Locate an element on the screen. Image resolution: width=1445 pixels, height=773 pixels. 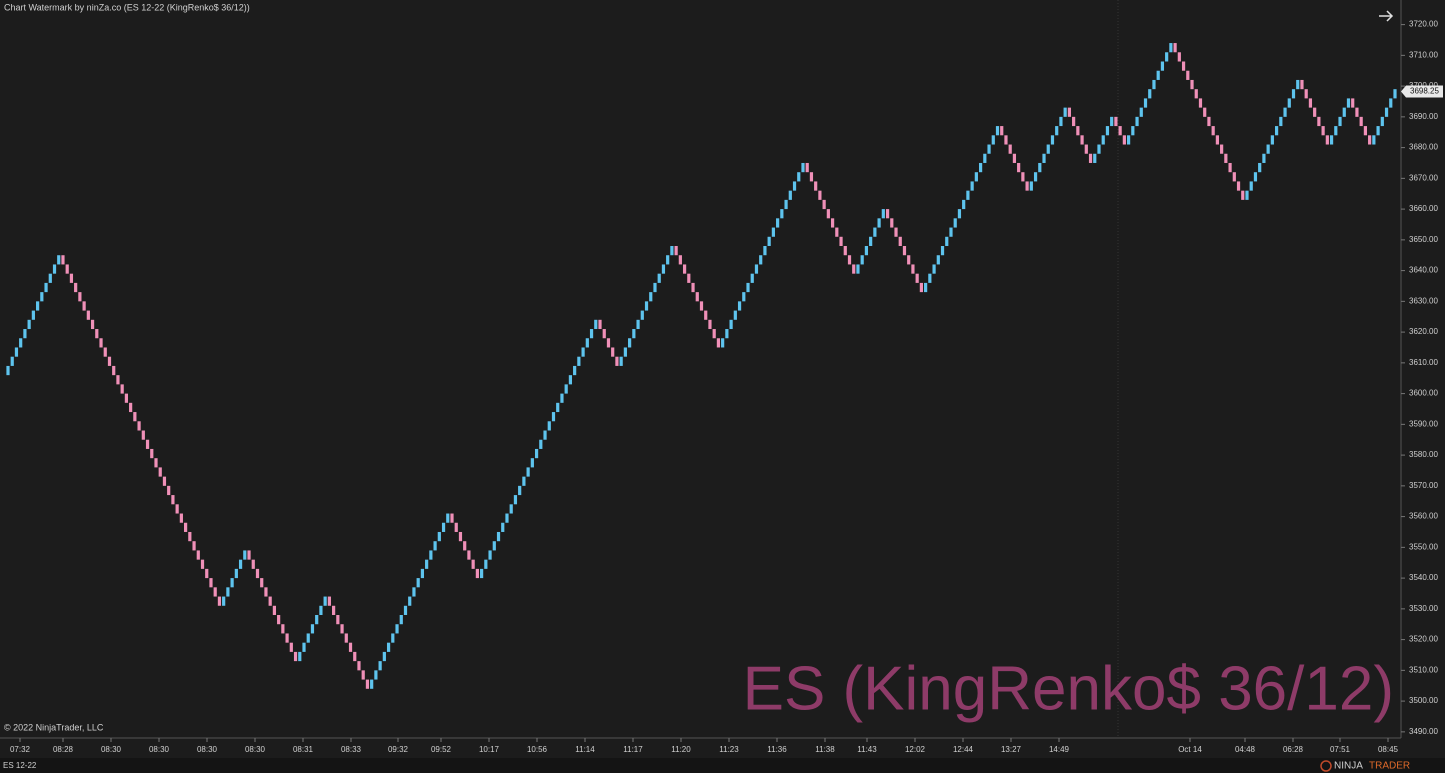
x-tick-label: 11:17 is located at coordinates (633, 749).